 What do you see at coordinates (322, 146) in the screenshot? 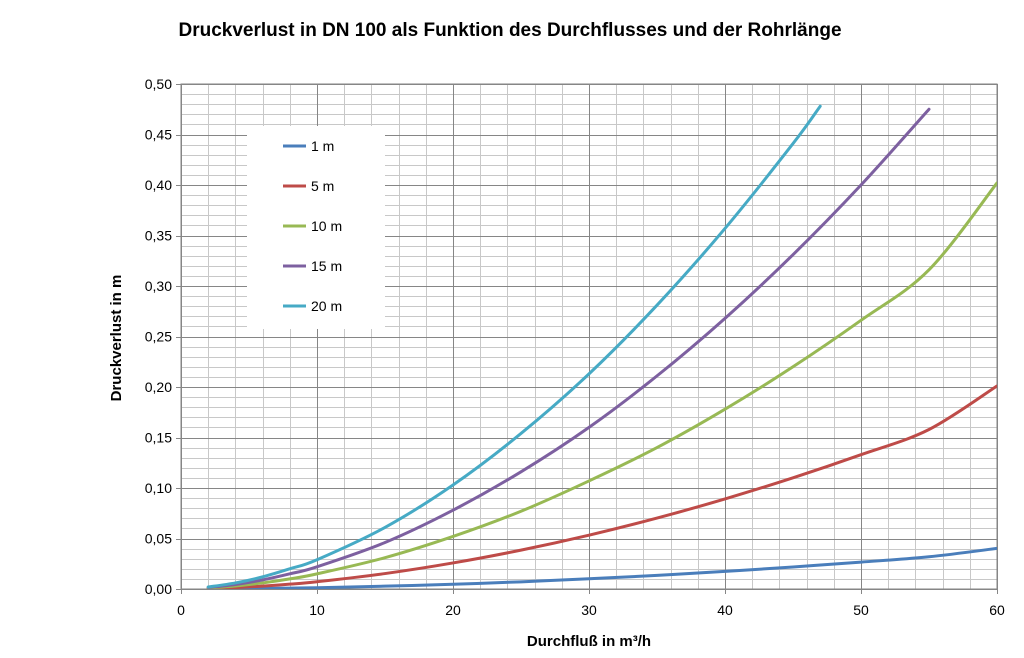
I see `legend-label: 1 m` at bounding box center [322, 146].